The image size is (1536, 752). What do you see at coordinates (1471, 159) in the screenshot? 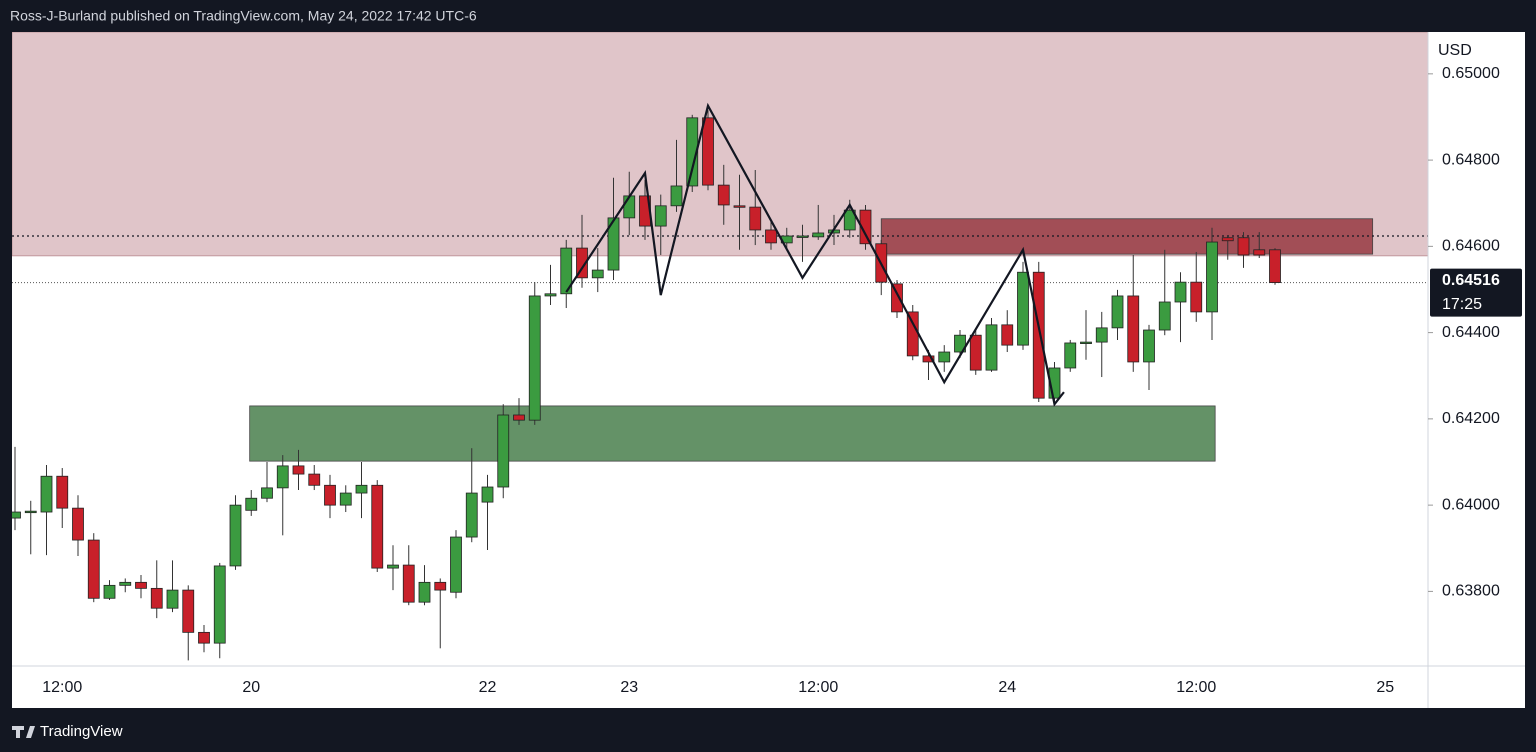
I see `y-tick-label: 0.64800` at bounding box center [1471, 159].